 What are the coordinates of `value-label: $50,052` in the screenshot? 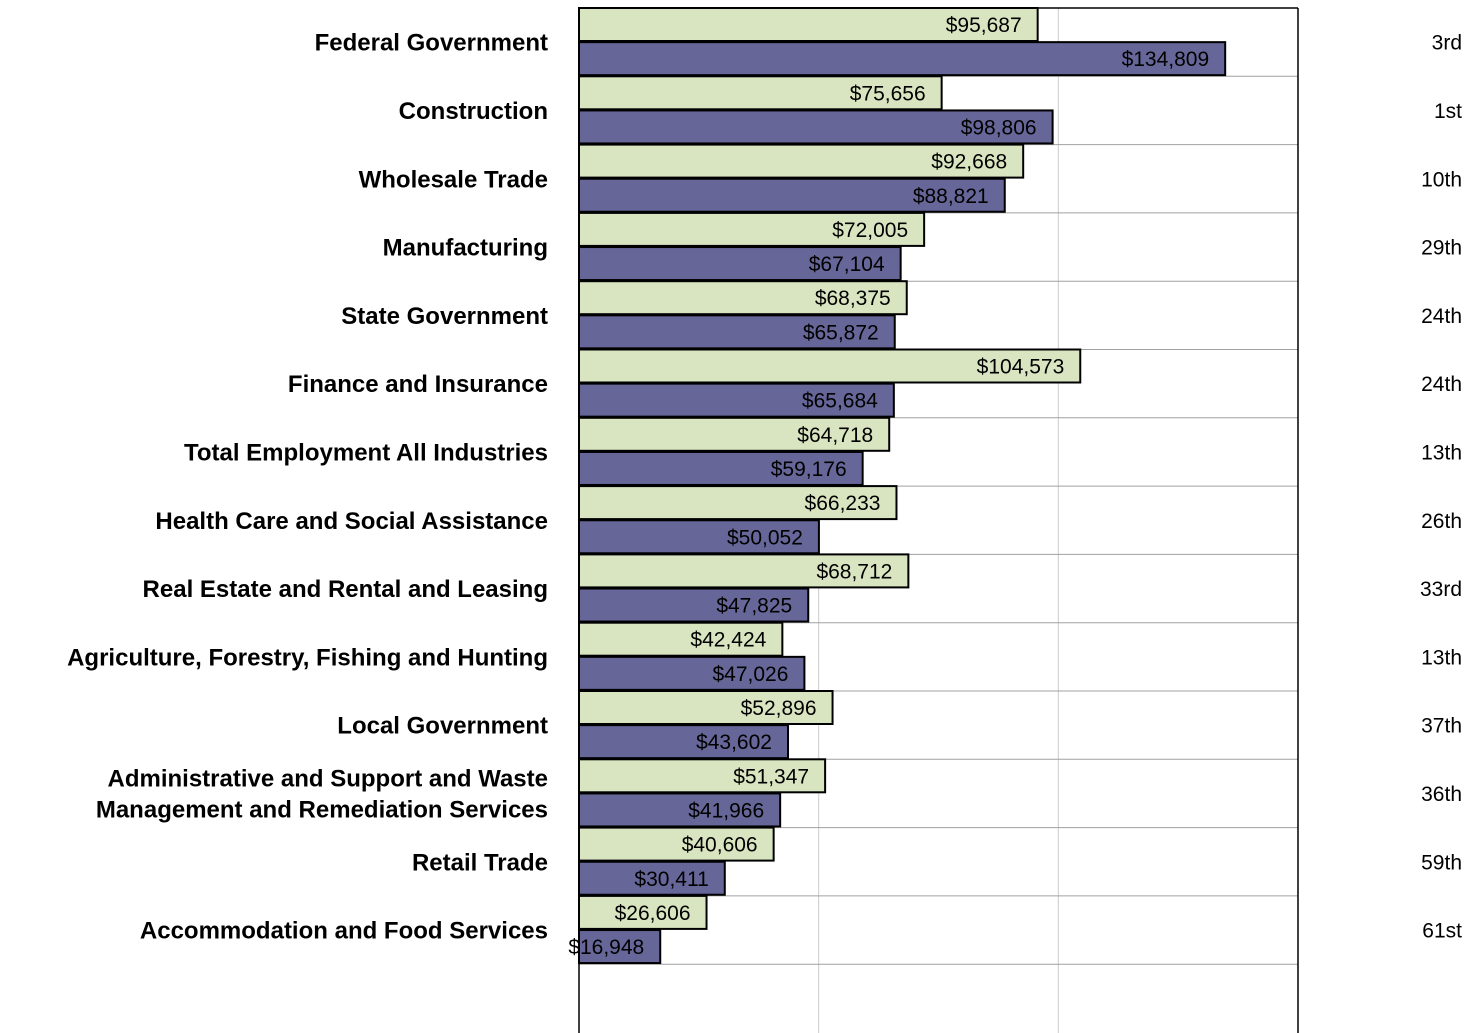 It's located at (765, 537).